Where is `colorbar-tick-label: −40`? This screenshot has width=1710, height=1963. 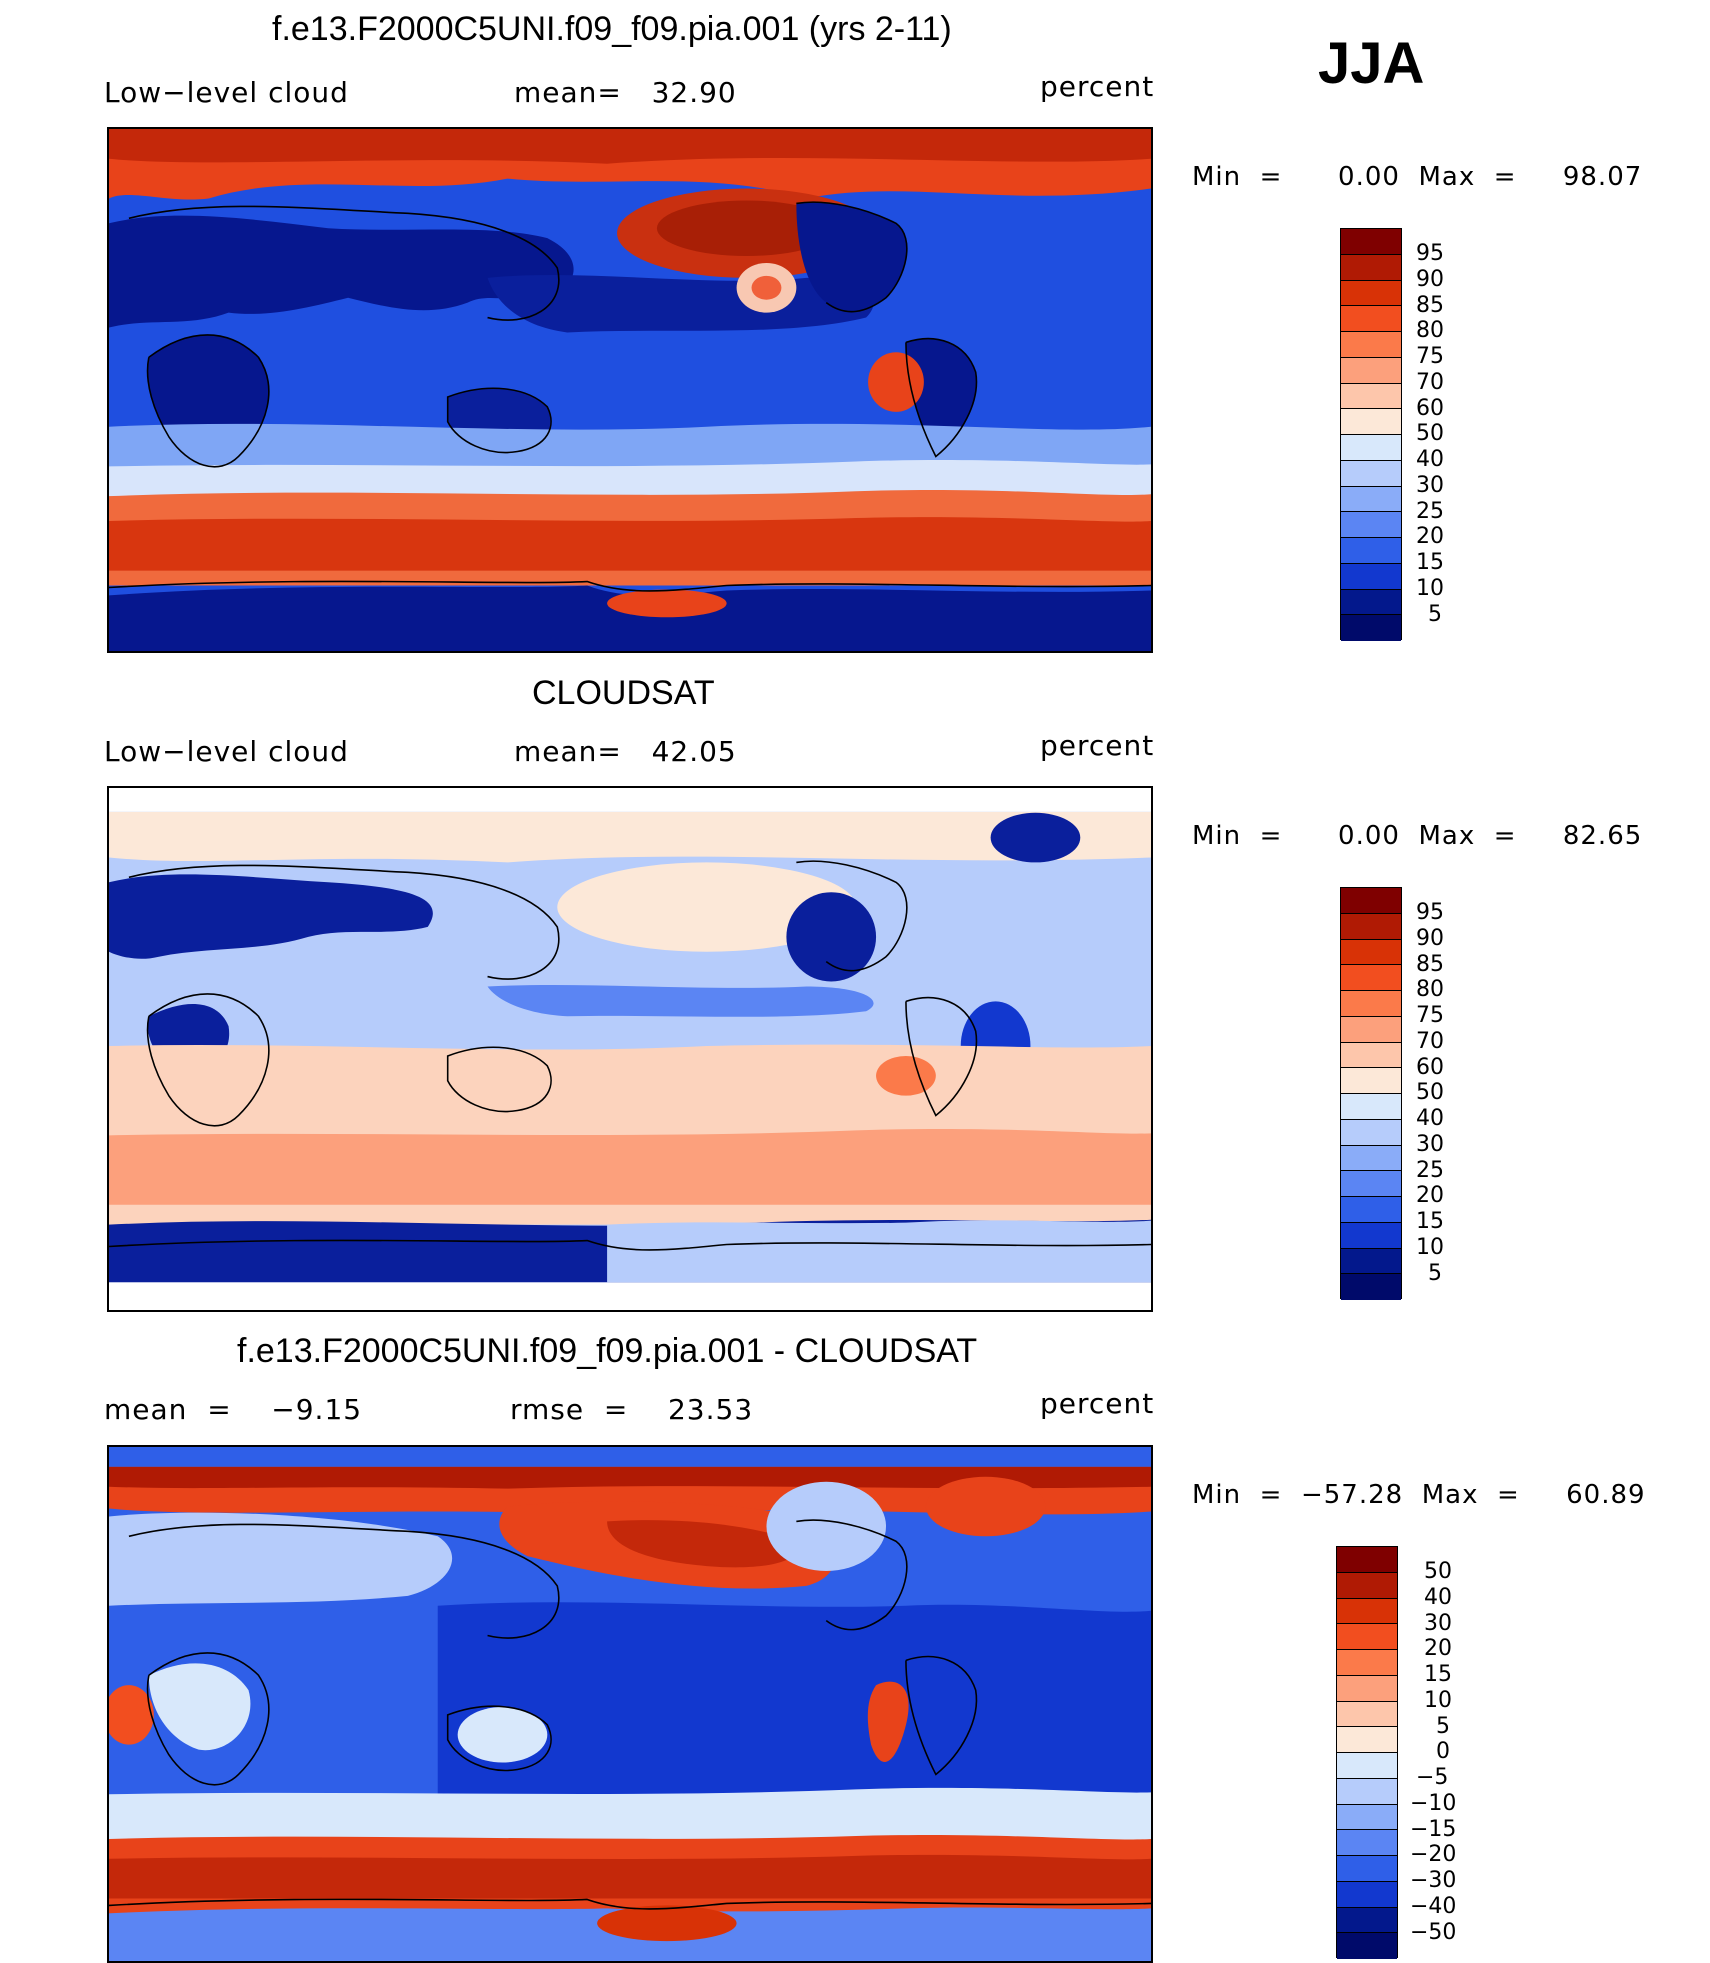 colorbar-tick-label: −40 is located at coordinates (1433, 1906).